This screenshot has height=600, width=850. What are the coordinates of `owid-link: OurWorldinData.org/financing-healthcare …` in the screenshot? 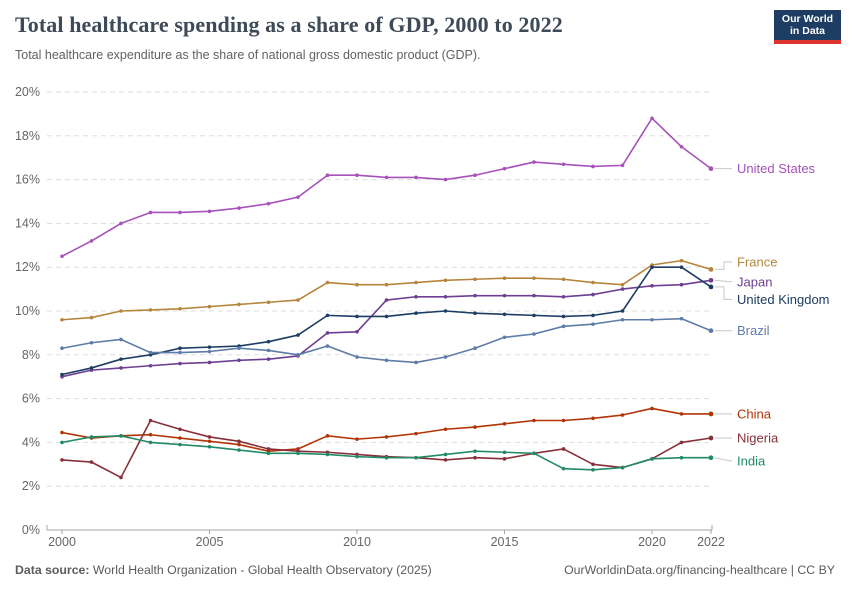 It's located at (699, 570).